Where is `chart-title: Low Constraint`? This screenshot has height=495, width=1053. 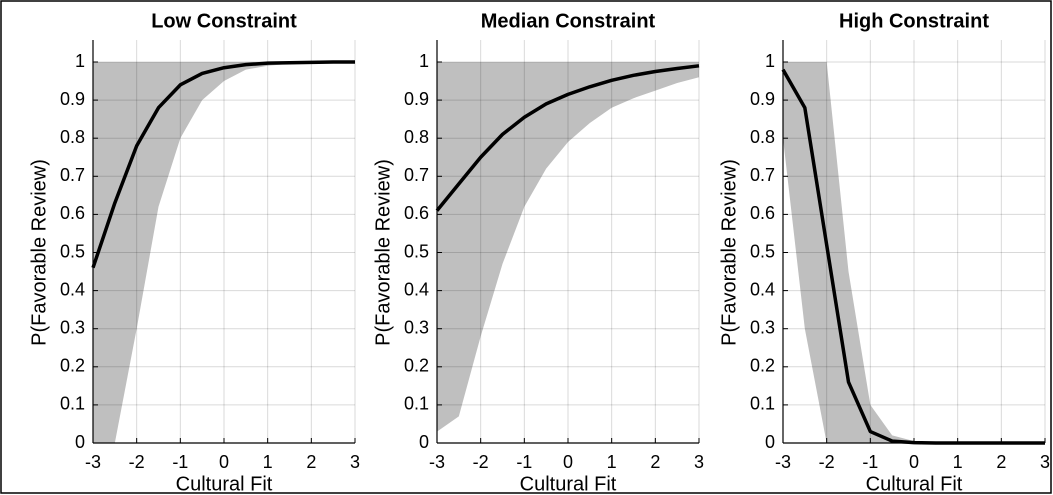
chart-title: Low Constraint is located at coordinates (224, 21).